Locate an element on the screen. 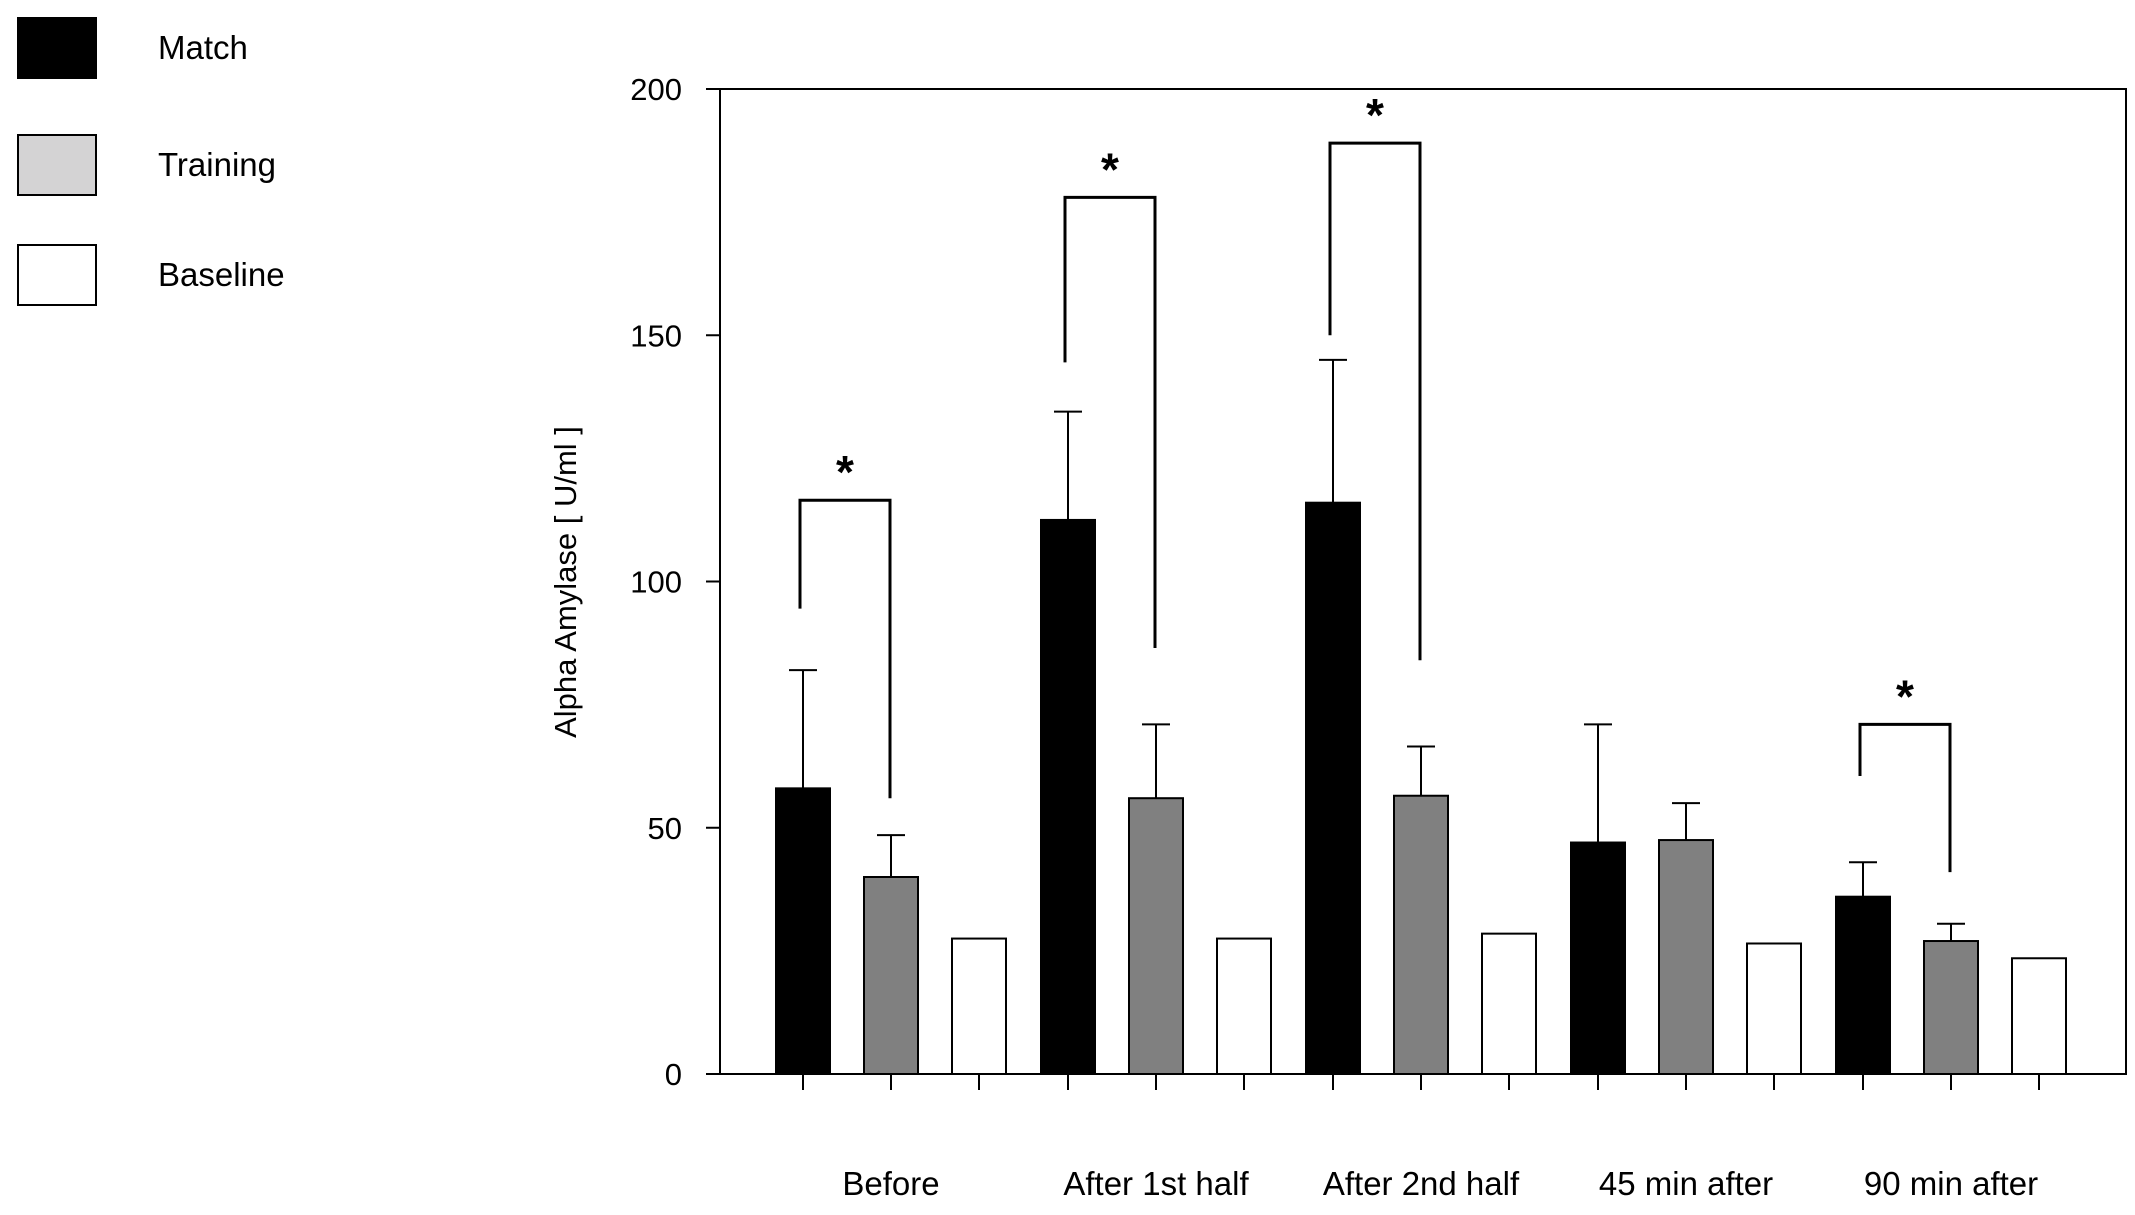  legend-label-match: Match is located at coordinates (203, 47).